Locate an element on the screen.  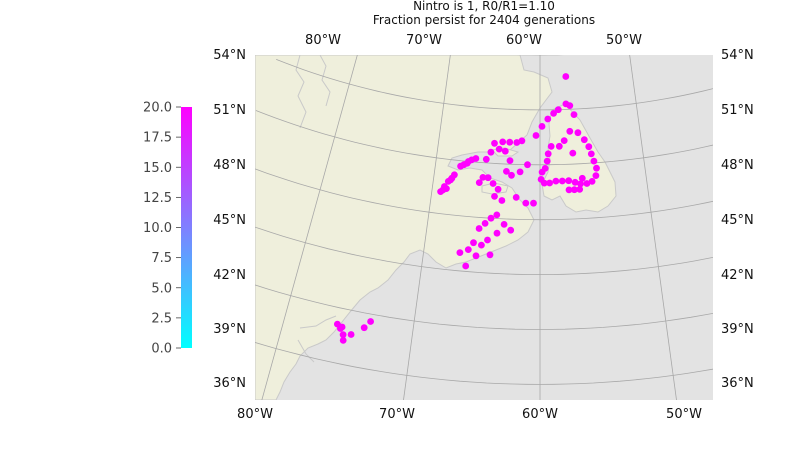
bottom-longitude-labels: 80°W 70°W 60°W 50°W is located at coordinates (469, 414).